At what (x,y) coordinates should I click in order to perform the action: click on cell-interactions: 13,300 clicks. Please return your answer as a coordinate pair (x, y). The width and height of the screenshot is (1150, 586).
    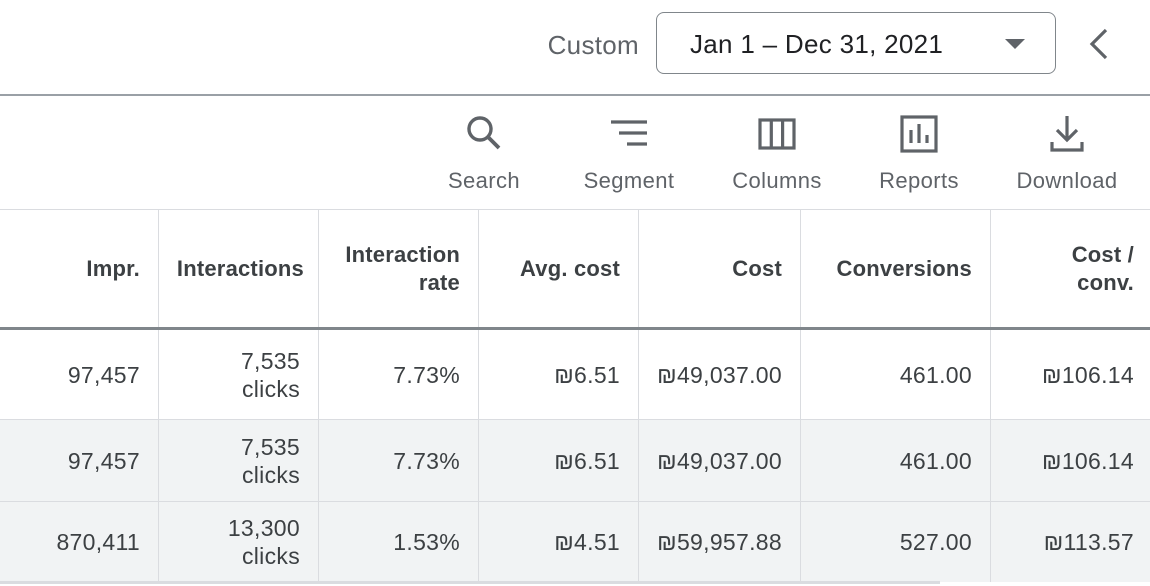
    Looking at the image, I should click on (239, 542).